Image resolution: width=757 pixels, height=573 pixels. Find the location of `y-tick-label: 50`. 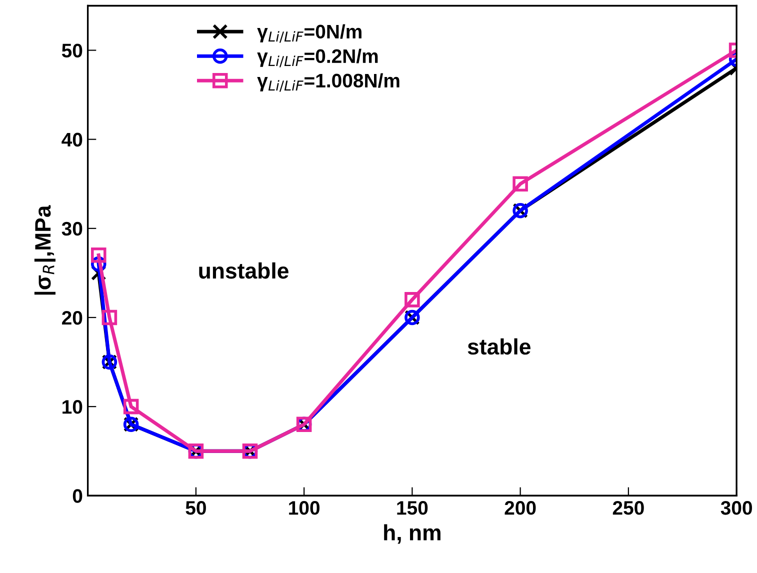

y-tick-label: 50 is located at coordinates (72, 51).